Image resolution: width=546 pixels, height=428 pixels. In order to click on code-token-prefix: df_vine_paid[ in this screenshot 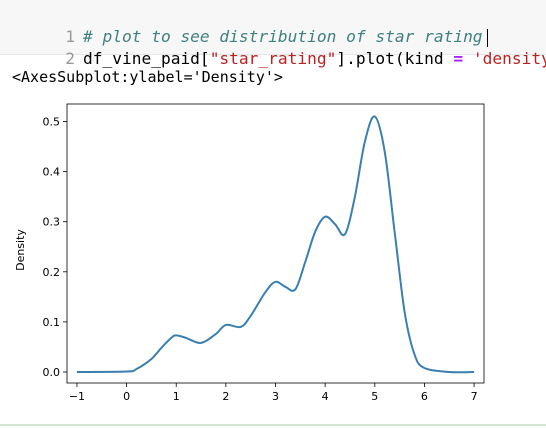, I will do `click(146, 58)`.